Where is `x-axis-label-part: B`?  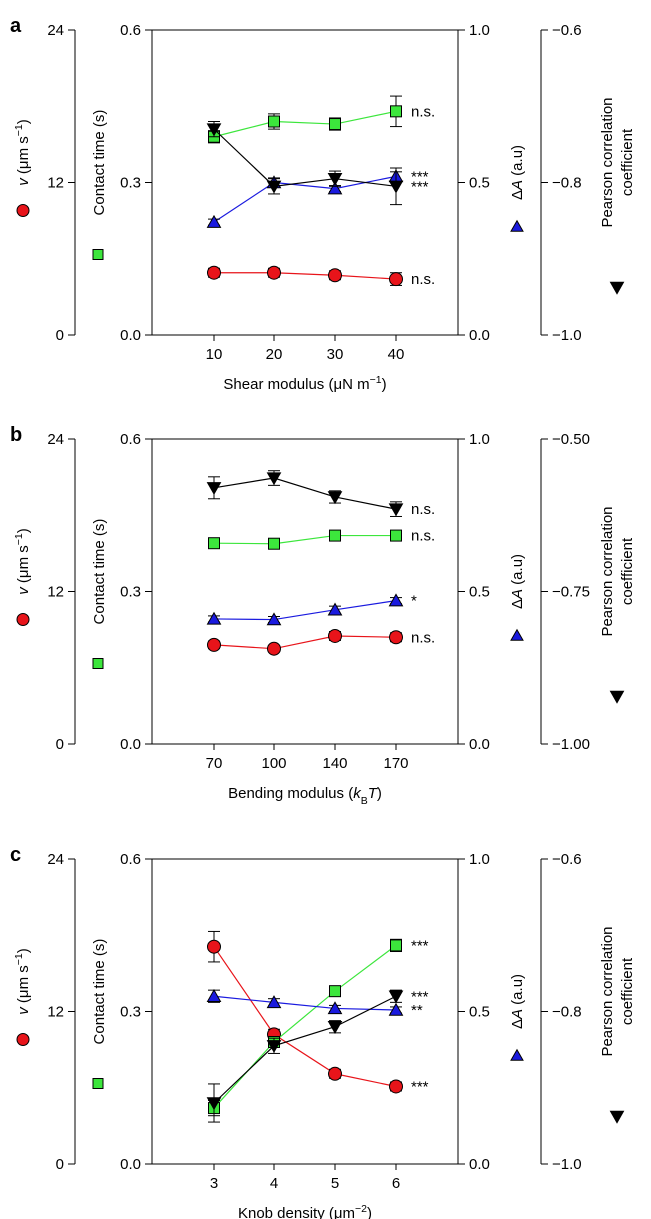 x-axis-label-part: B is located at coordinates (364, 801).